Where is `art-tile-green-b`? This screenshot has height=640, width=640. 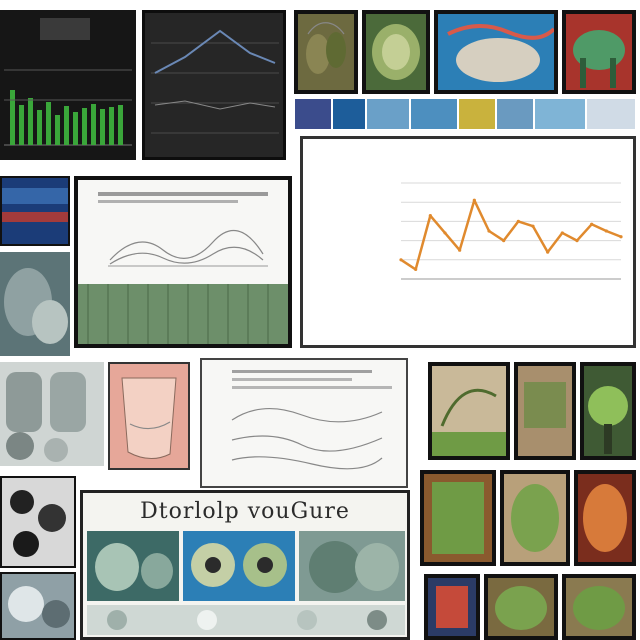
art-tile-green-b is located at coordinates (535, 518).